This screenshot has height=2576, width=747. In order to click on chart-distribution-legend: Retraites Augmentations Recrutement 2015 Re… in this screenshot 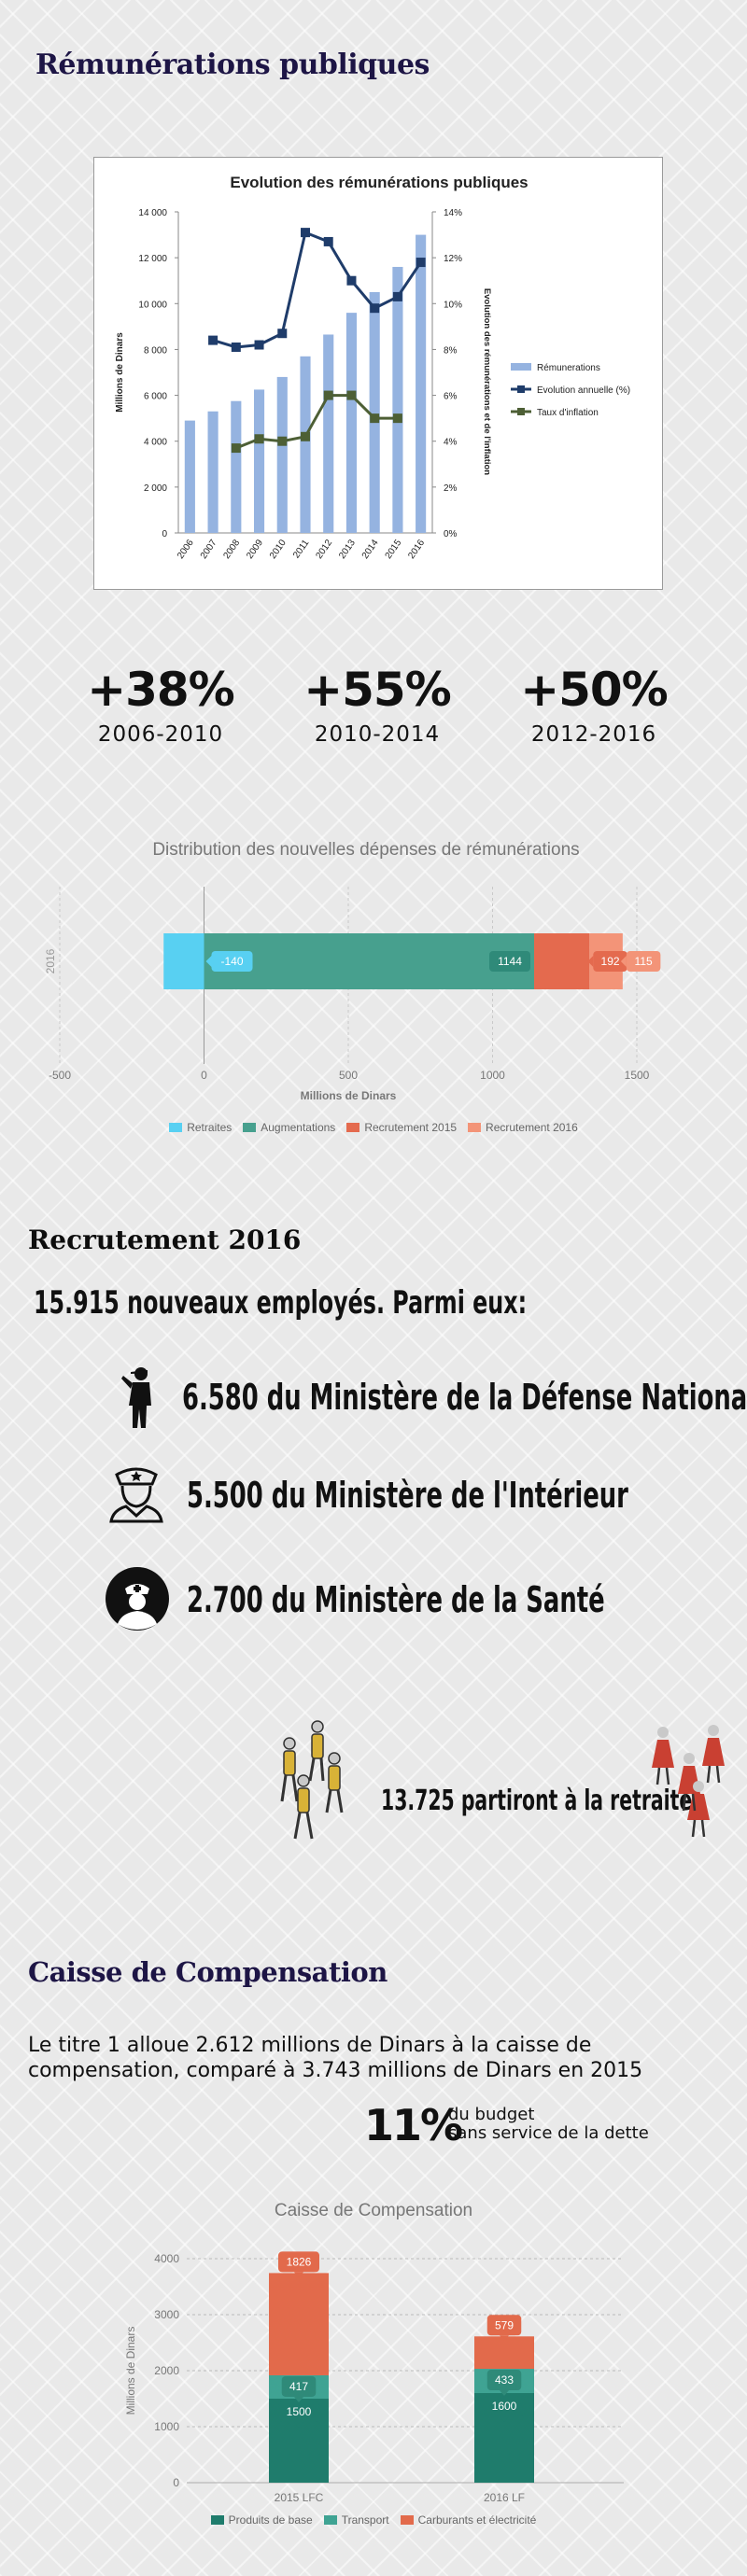, I will do `click(373, 1127)`.